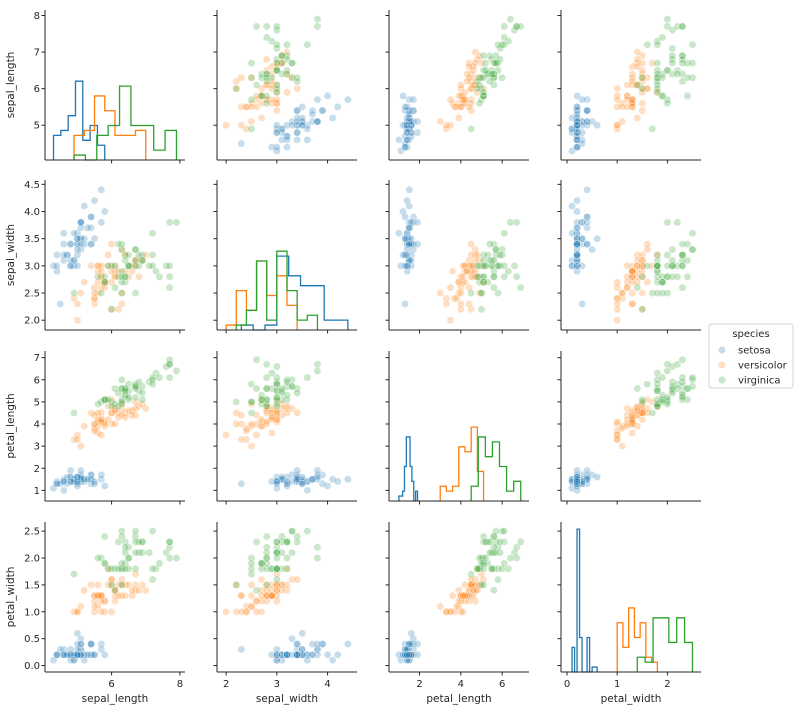 The height and width of the screenshot is (716, 797). I want to click on y-tick-label: 1.5, so click(32, 585).